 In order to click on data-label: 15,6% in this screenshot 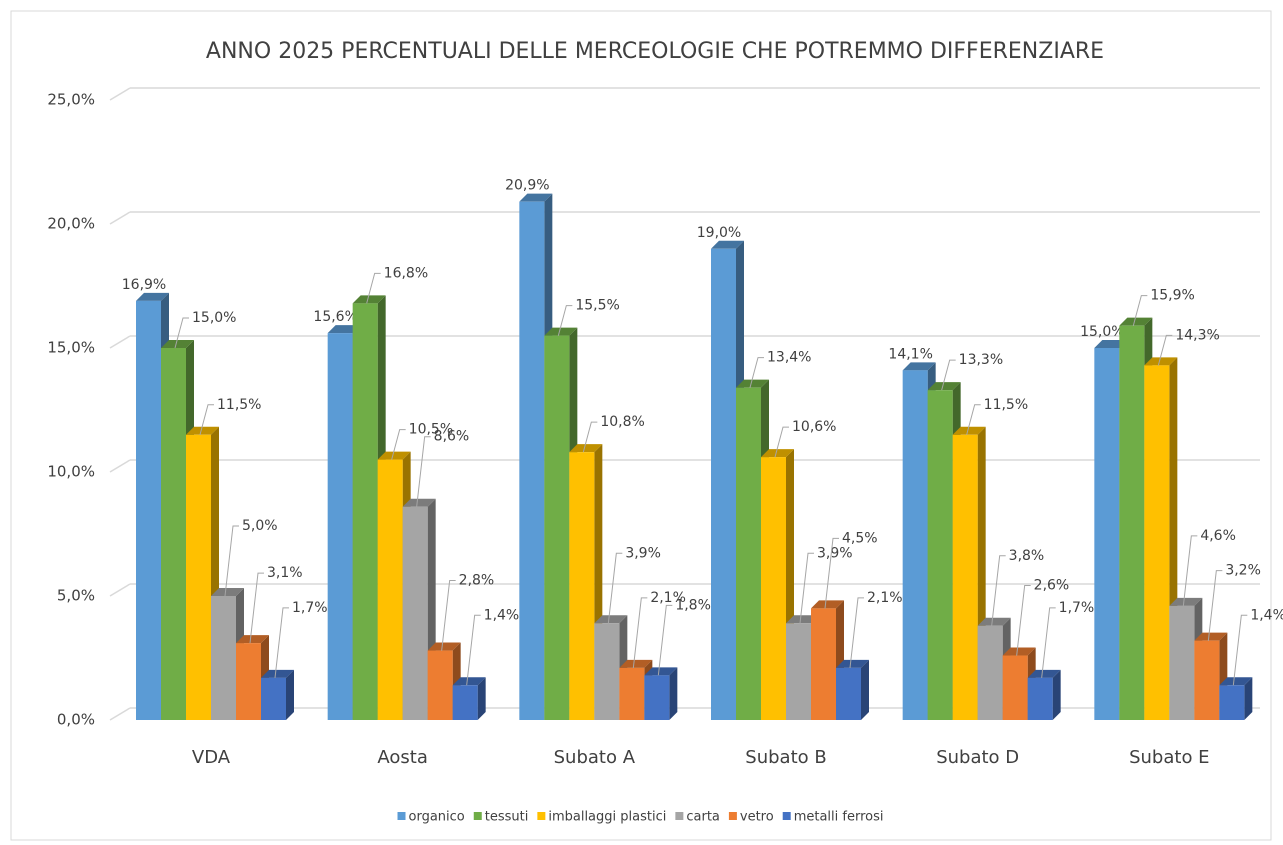, I will do `click(335, 317)`.